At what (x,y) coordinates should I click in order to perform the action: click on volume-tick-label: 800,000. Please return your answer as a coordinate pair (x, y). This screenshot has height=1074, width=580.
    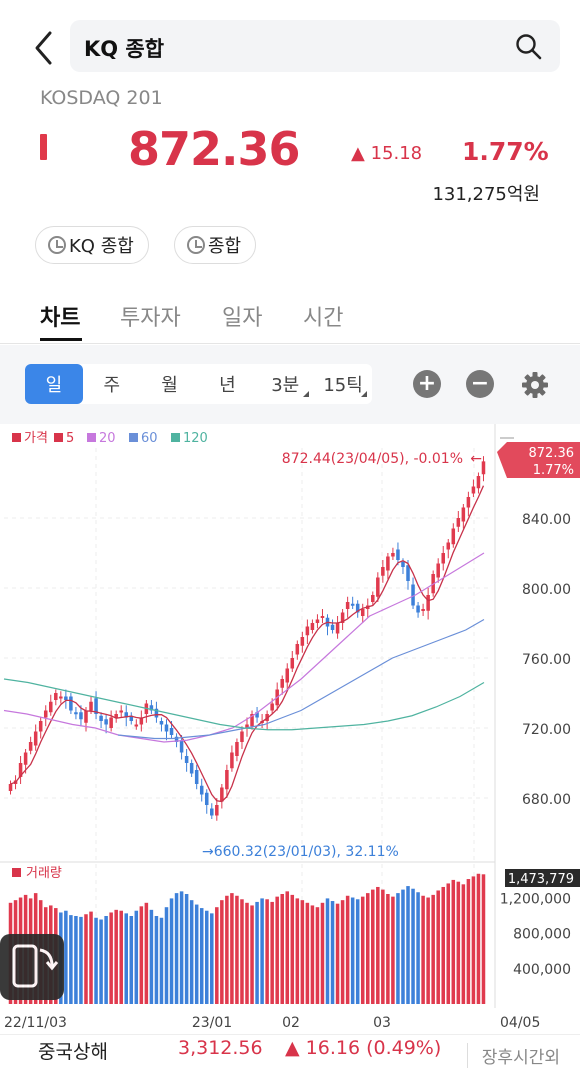
    Looking at the image, I should click on (542, 935).